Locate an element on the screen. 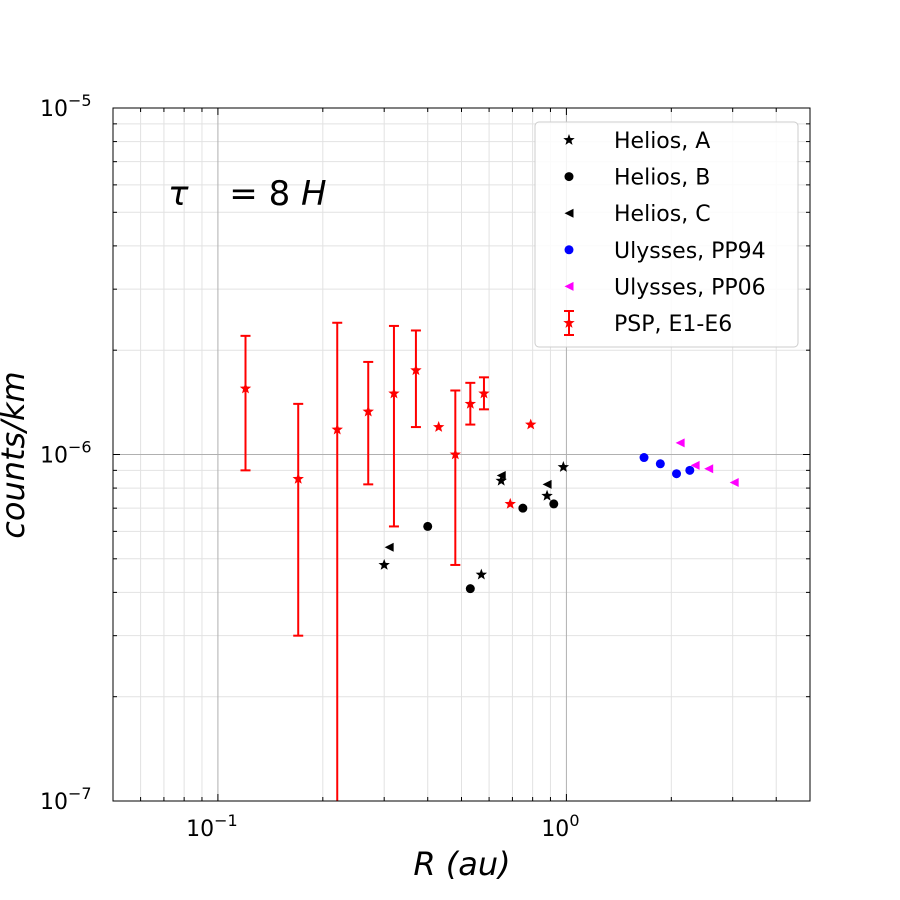  series-ulysses-pp06 is located at coordinates (707, 463).